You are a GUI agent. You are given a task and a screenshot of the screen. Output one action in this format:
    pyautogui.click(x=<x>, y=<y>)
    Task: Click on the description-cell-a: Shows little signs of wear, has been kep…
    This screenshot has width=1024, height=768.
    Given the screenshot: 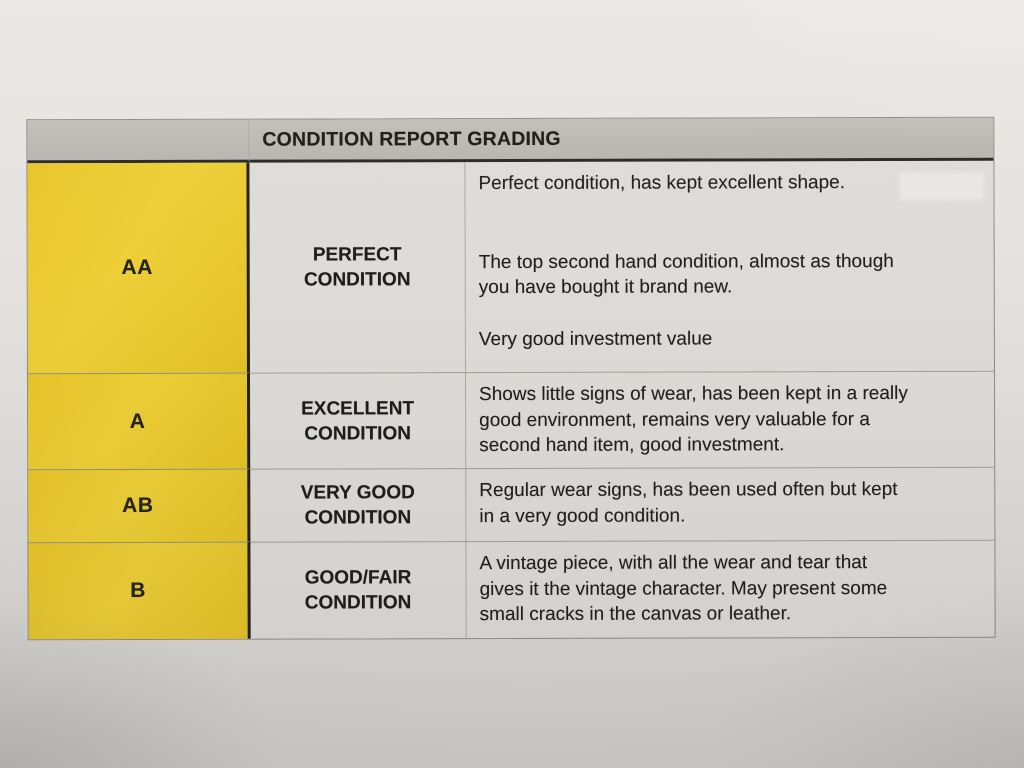 What is the action you would take?
    pyautogui.click(x=730, y=419)
    